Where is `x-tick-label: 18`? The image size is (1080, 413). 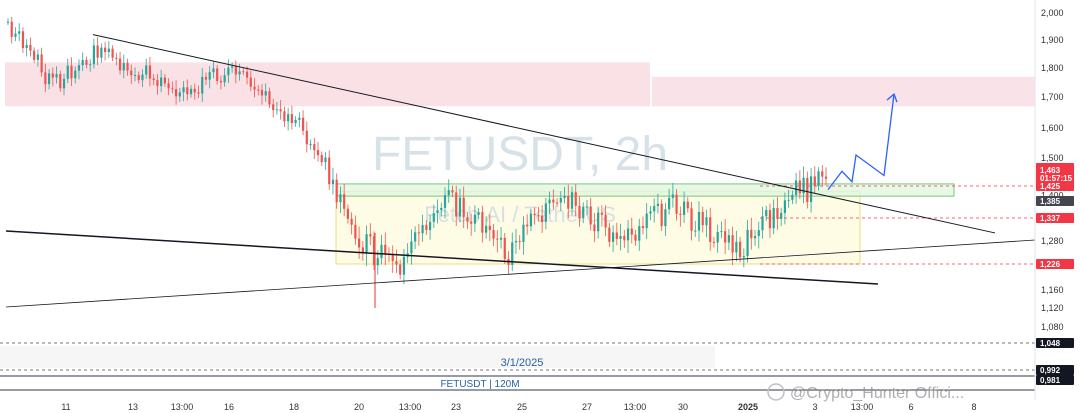
x-tick-label: 18 is located at coordinates (294, 407).